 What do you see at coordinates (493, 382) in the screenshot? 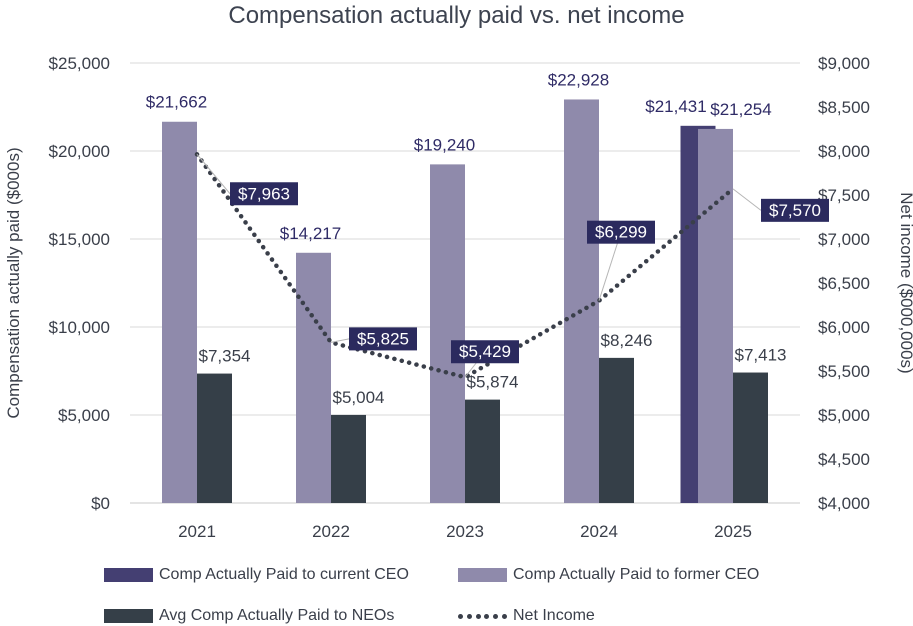
I see `data-label-neo: $5,874` at bounding box center [493, 382].